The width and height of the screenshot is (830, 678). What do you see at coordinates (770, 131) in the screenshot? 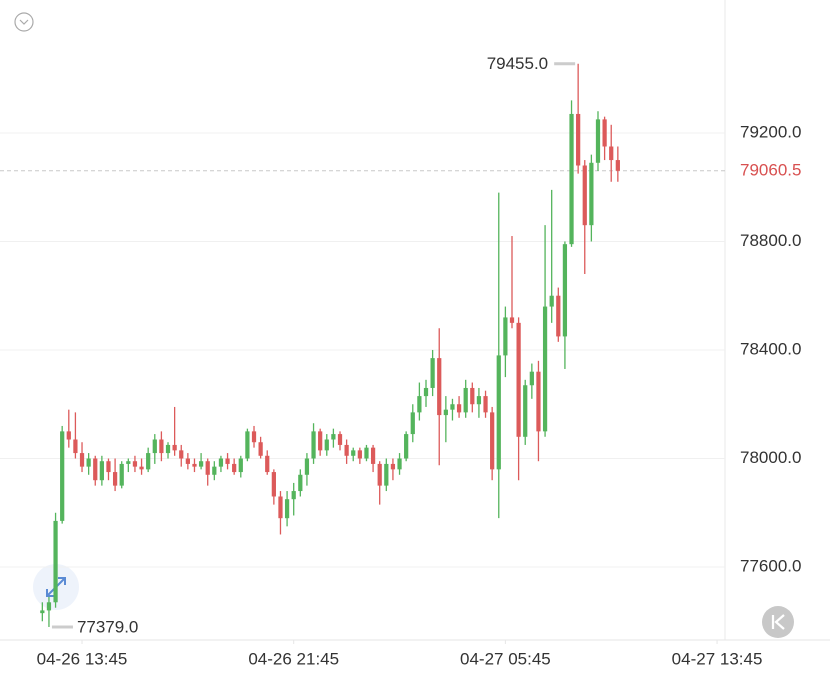
I see `y-tick-label: 79200.0` at bounding box center [770, 131].